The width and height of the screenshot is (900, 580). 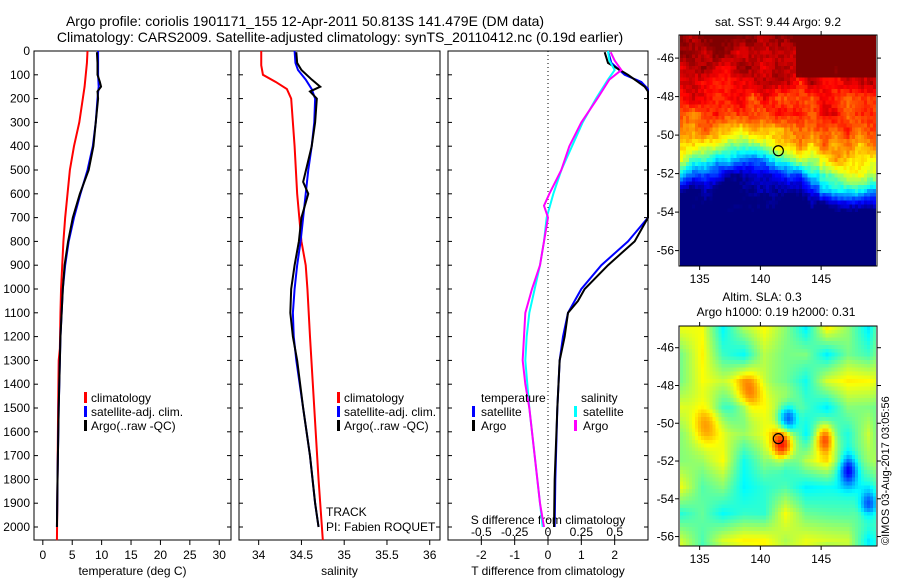 I want to click on sst-map-frame, so click(x=778, y=150).